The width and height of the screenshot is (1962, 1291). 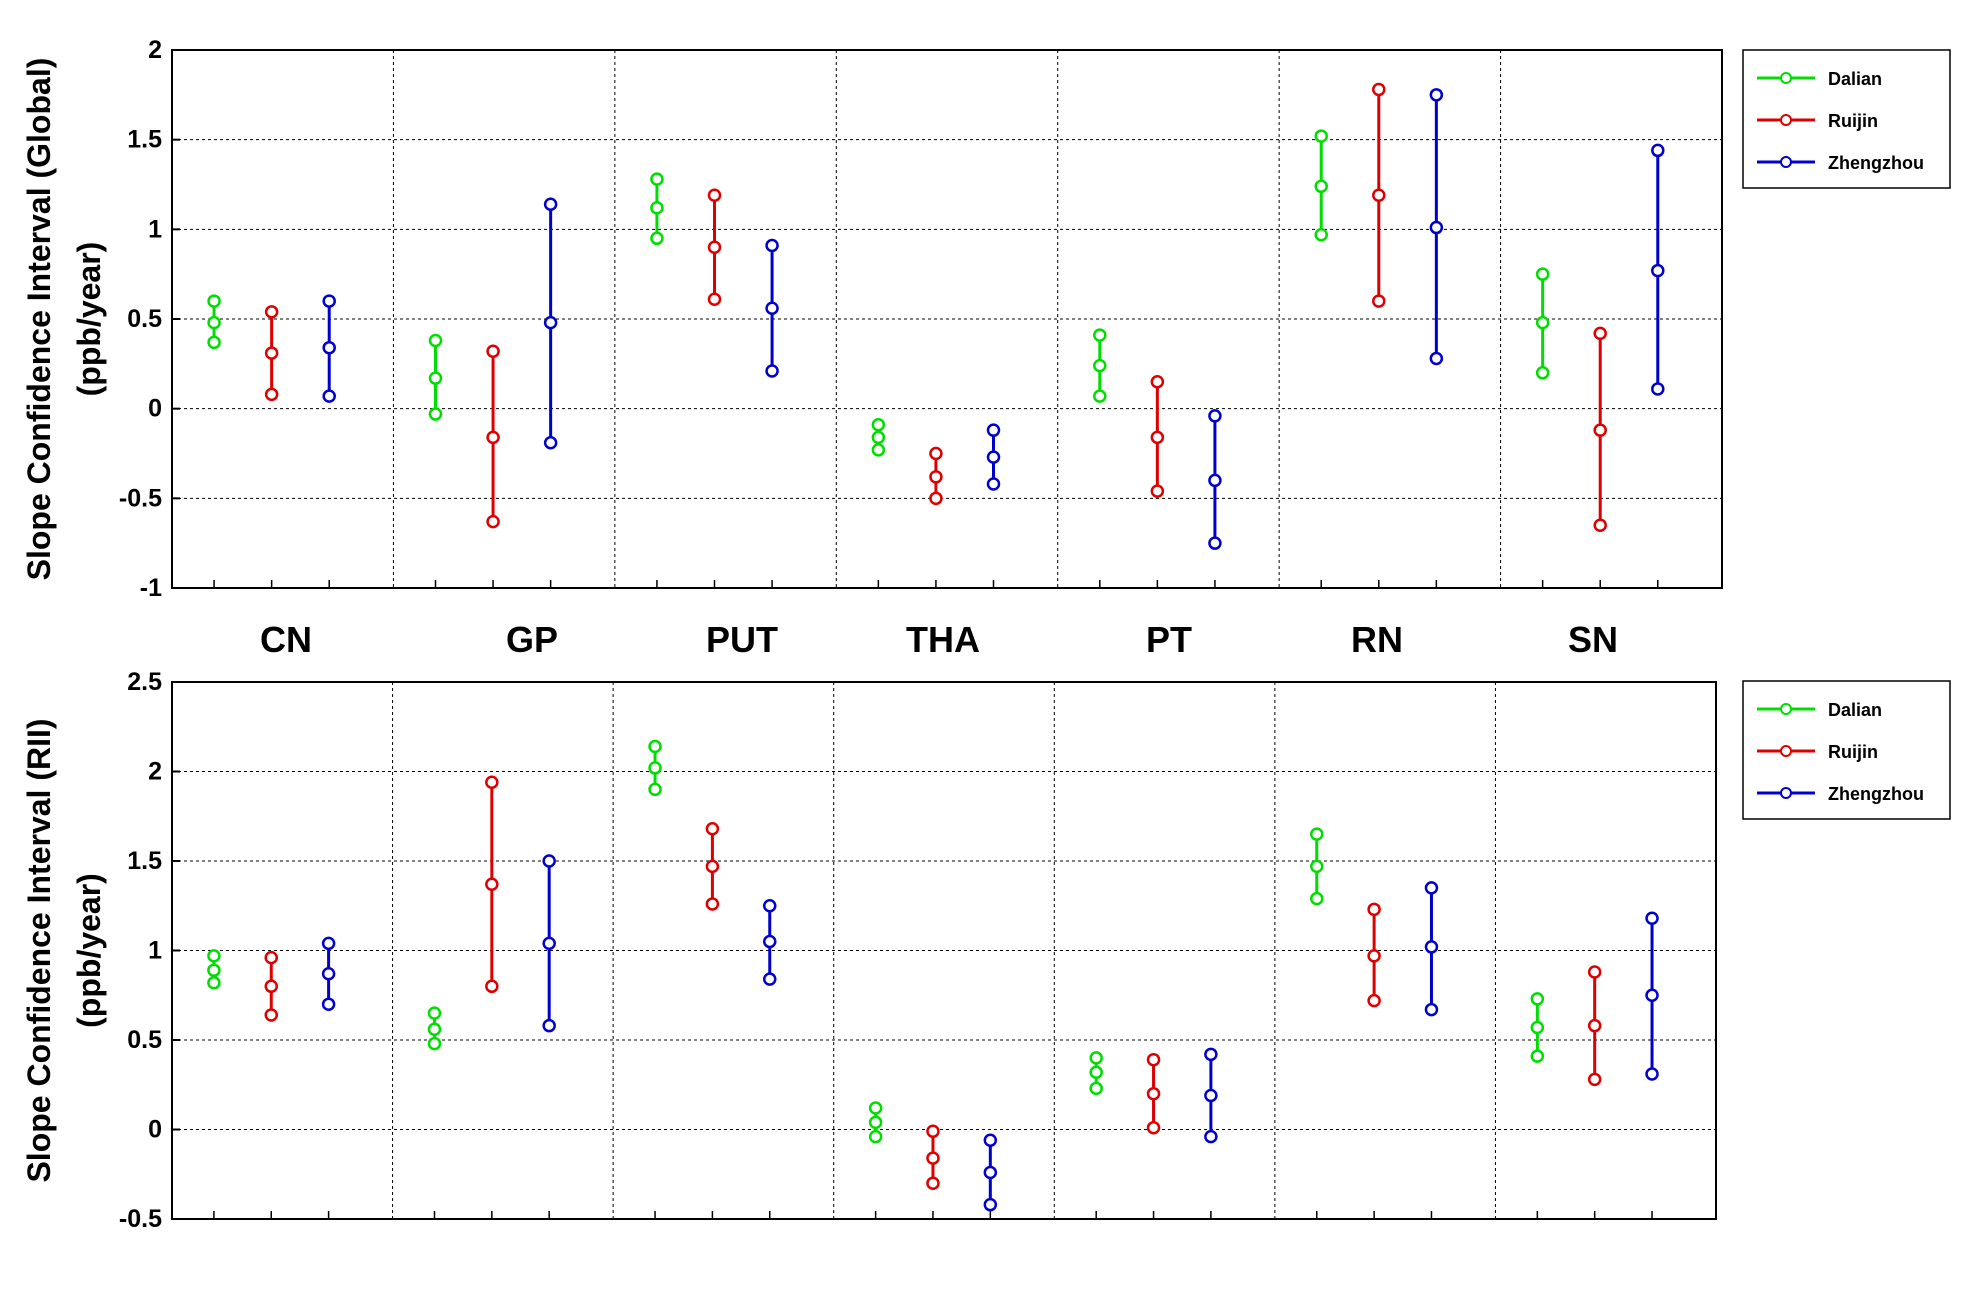 What do you see at coordinates (155, 772) in the screenshot?
I see `y-tick-label: 2` at bounding box center [155, 772].